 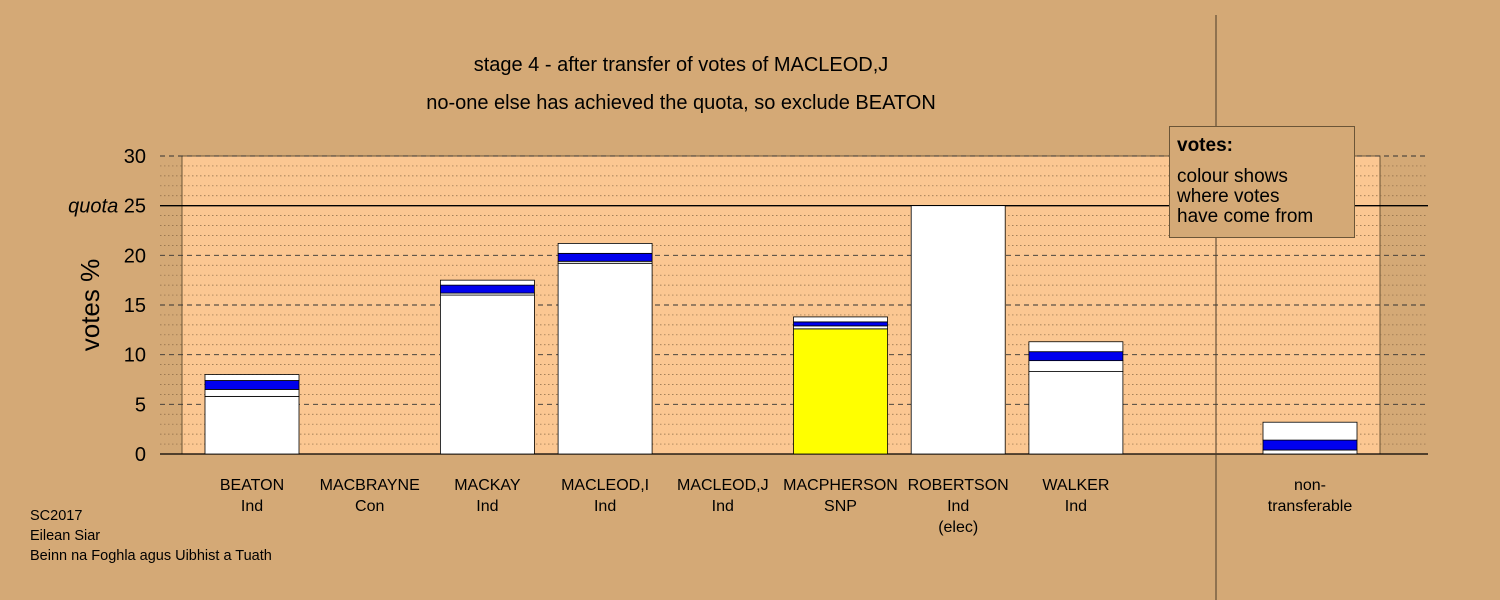 I want to click on x-tick-label: WALKER, so click(x=1075, y=485).